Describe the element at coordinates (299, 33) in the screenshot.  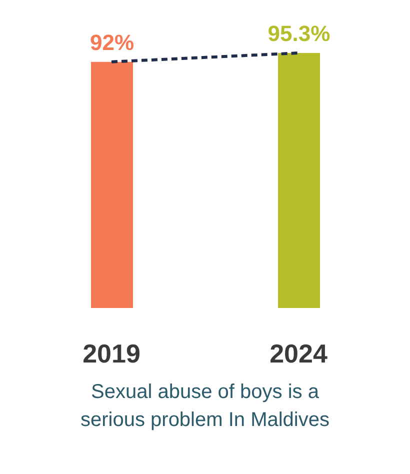
I see `data-label: 95.3%` at that location.